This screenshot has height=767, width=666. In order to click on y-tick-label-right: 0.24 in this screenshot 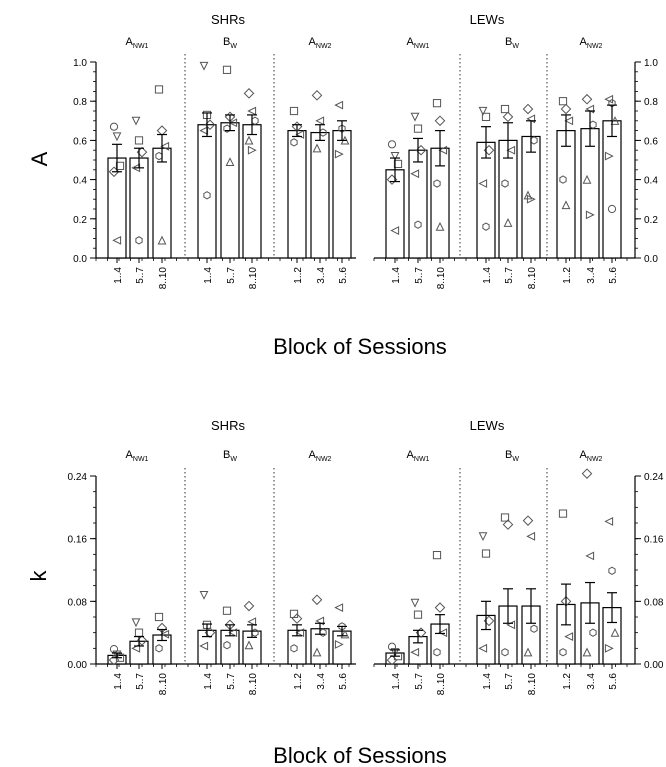, I will do `click(654, 477)`.